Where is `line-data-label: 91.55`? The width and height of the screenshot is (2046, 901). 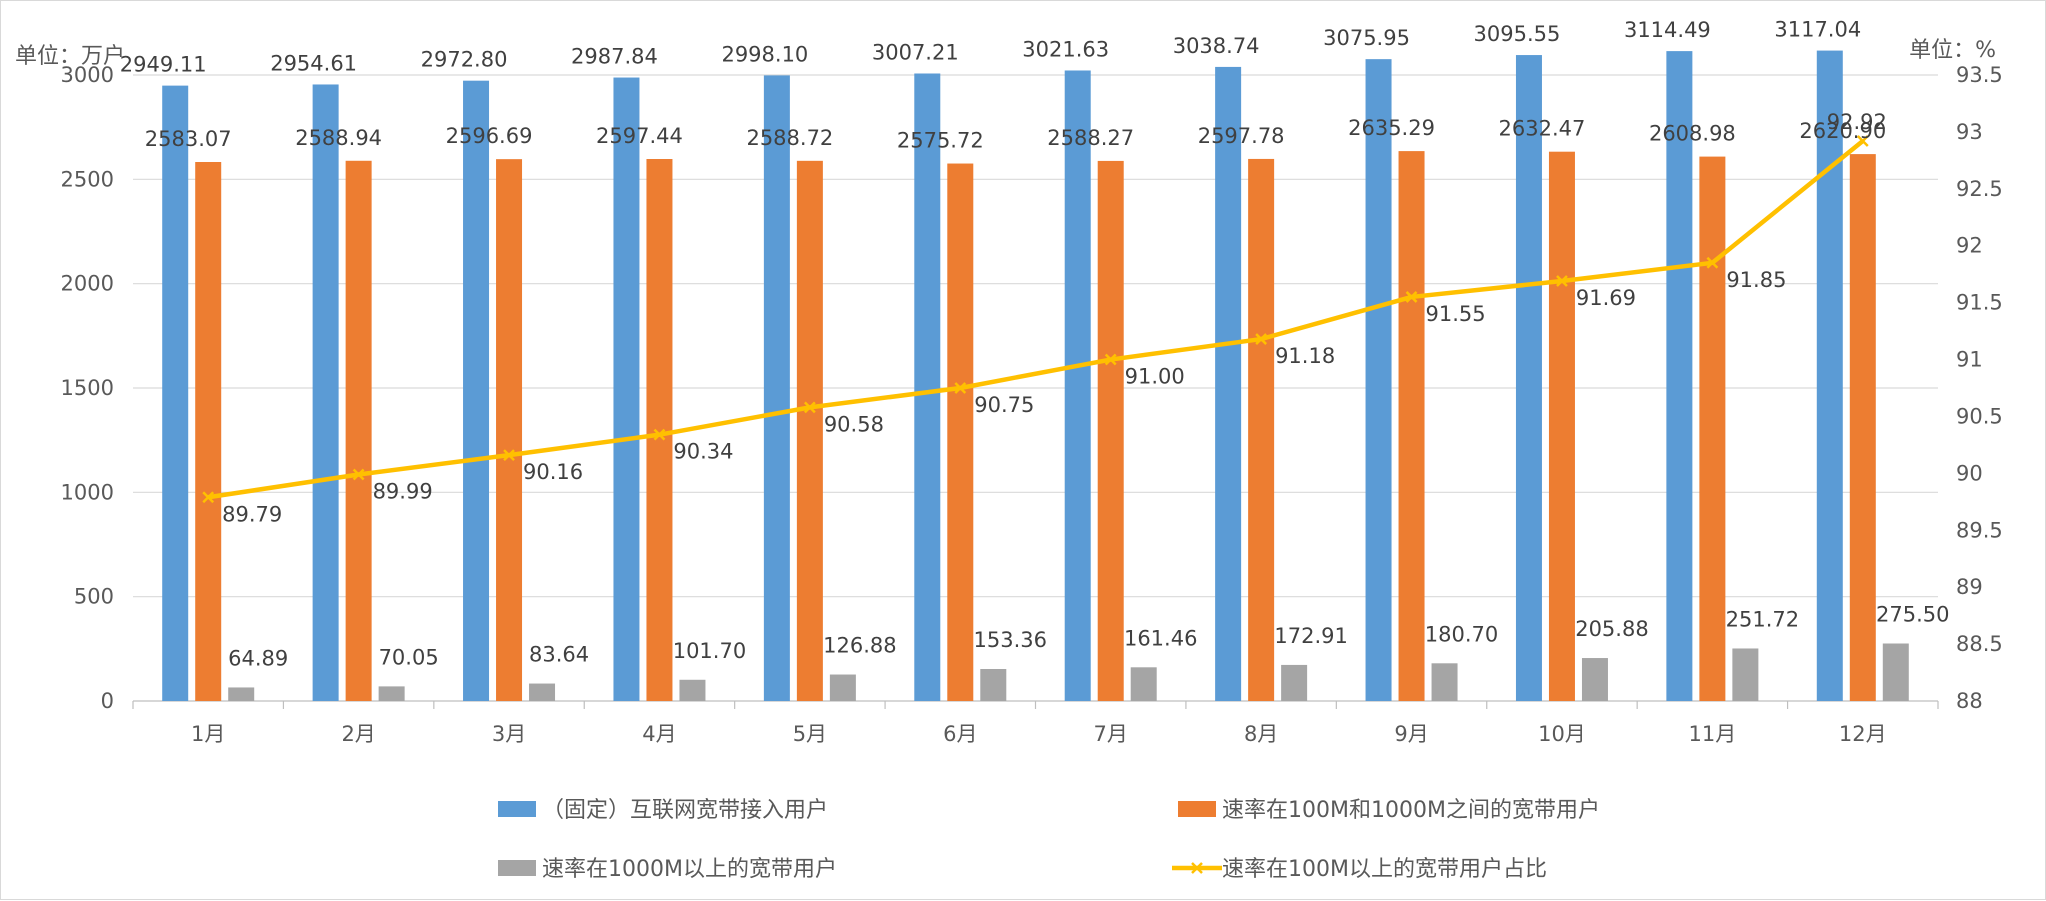 line-data-label: 91.55 is located at coordinates (1455, 314).